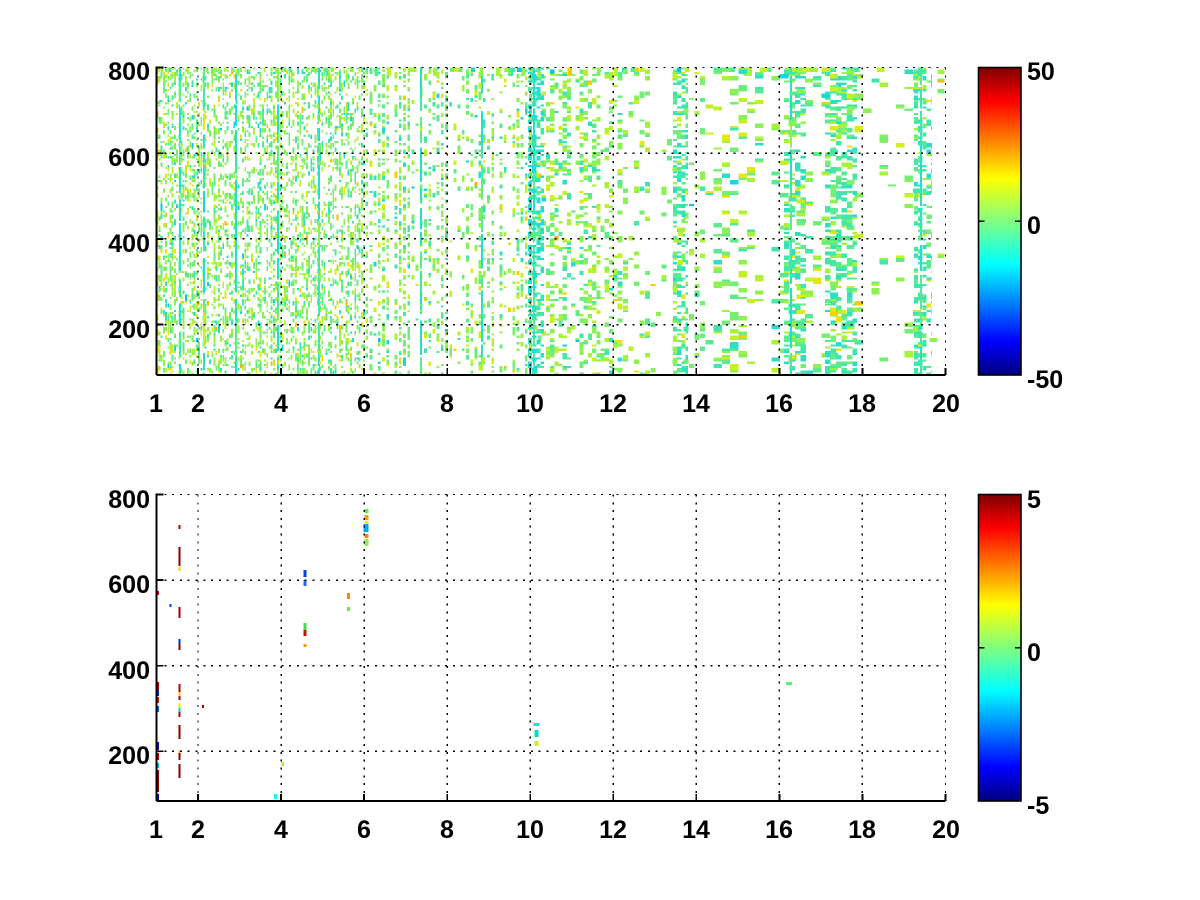 This screenshot has height=900, width=1200. What do you see at coordinates (1041, 72) in the screenshot?
I see `svg-text: 50` at bounding box center [1041, 72].